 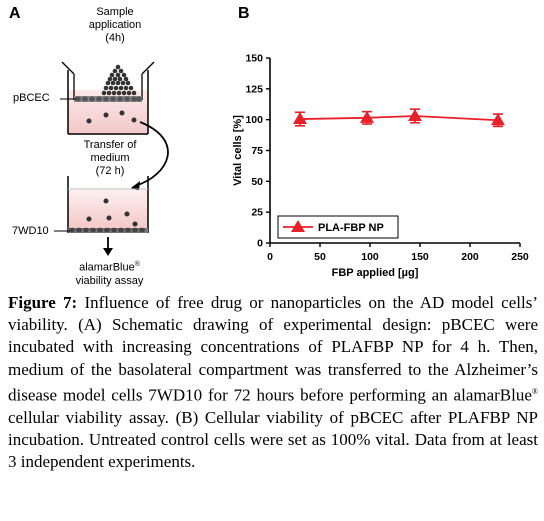 I want to click on y-tick-label: 150, so click(x=254, y=59).